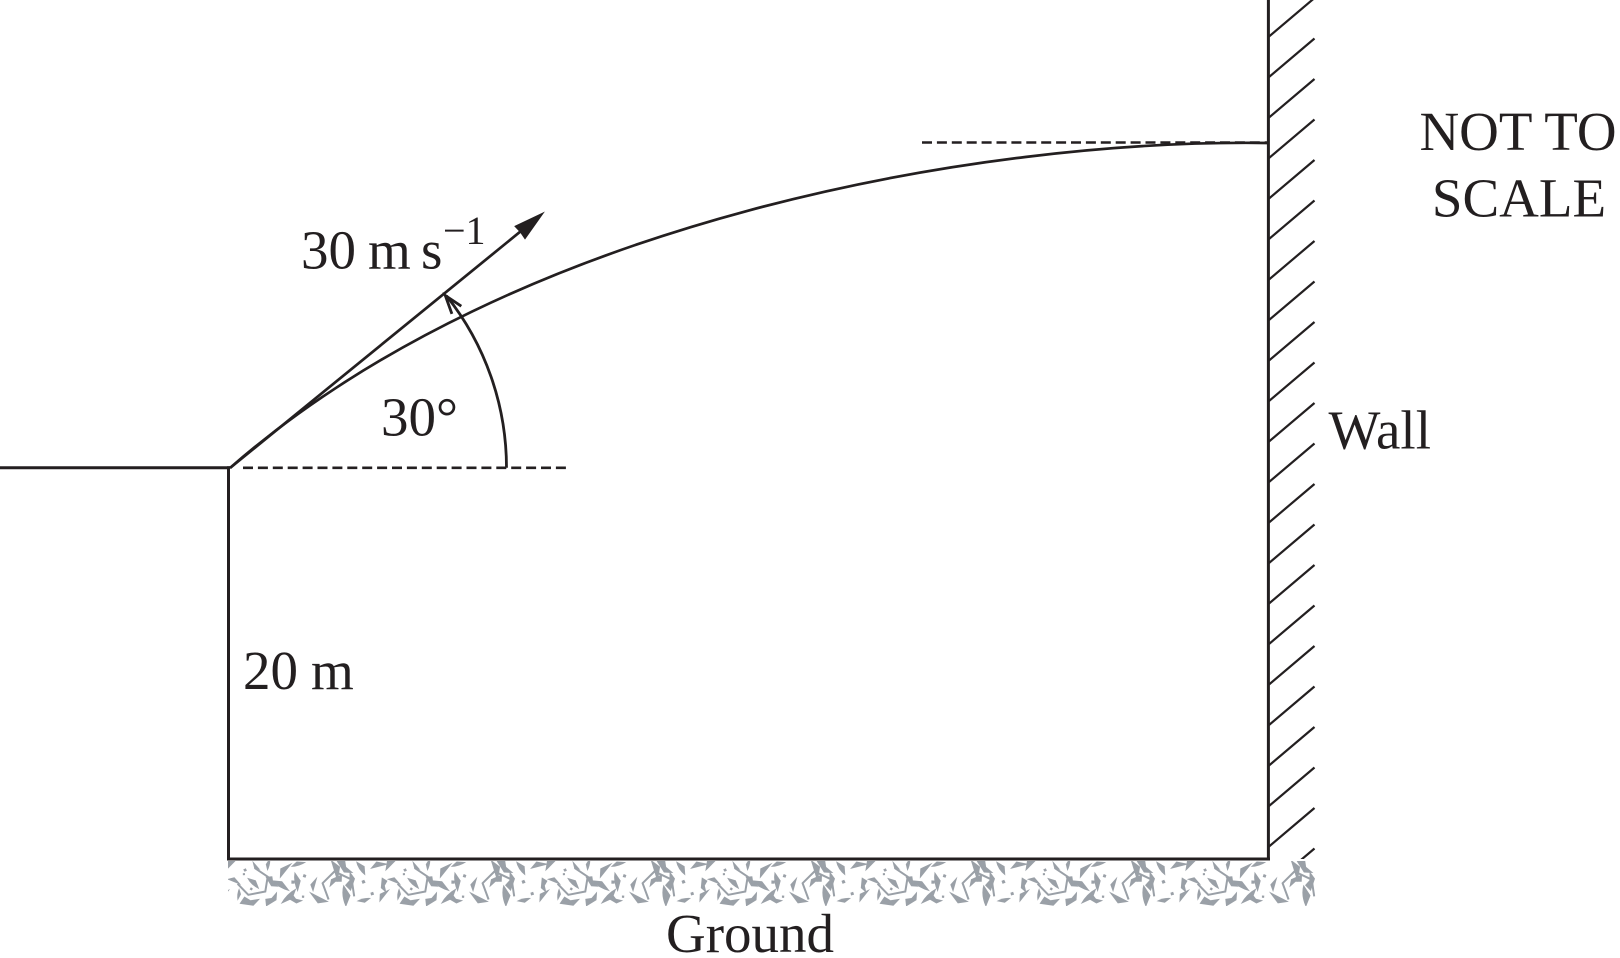  What do you see at coordinates (419, 417) in the screenshot?
I see `svg-text: 30°` at bounding box center [419, 417].